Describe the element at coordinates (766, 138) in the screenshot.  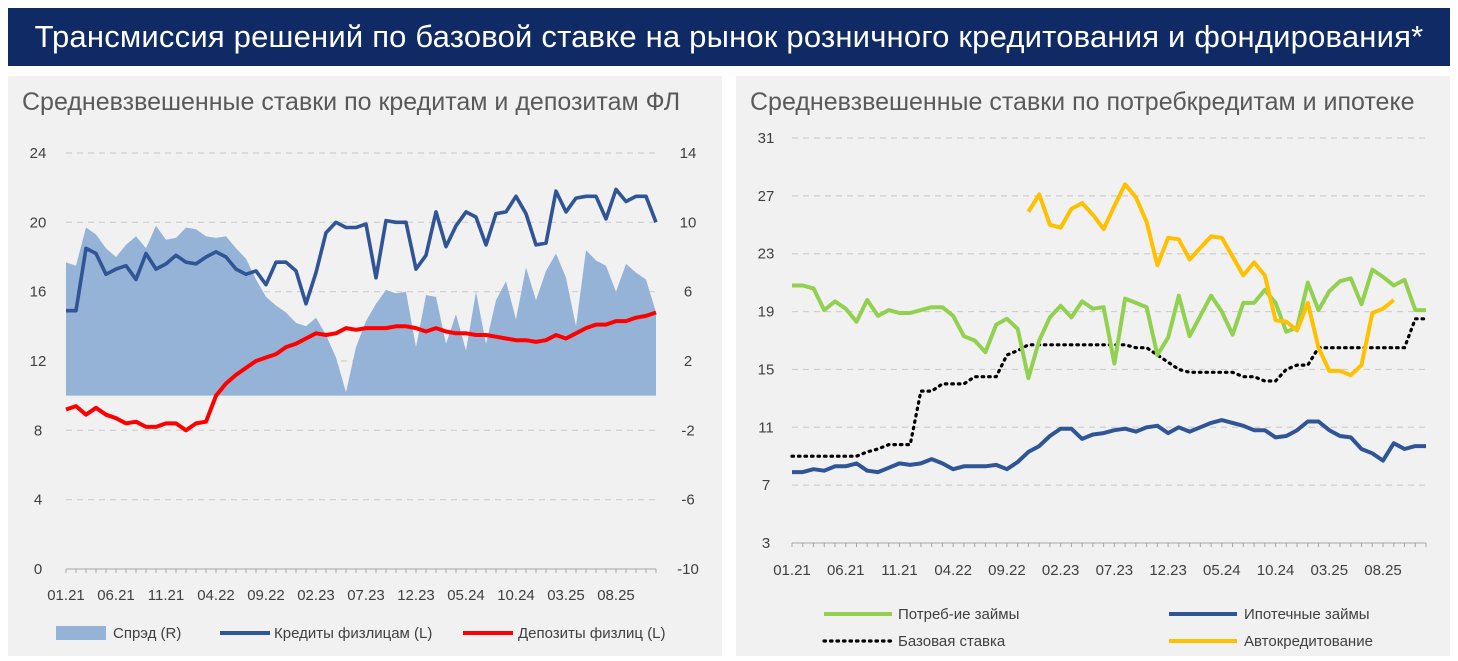
I see `y-tick-label: 31` at that location.